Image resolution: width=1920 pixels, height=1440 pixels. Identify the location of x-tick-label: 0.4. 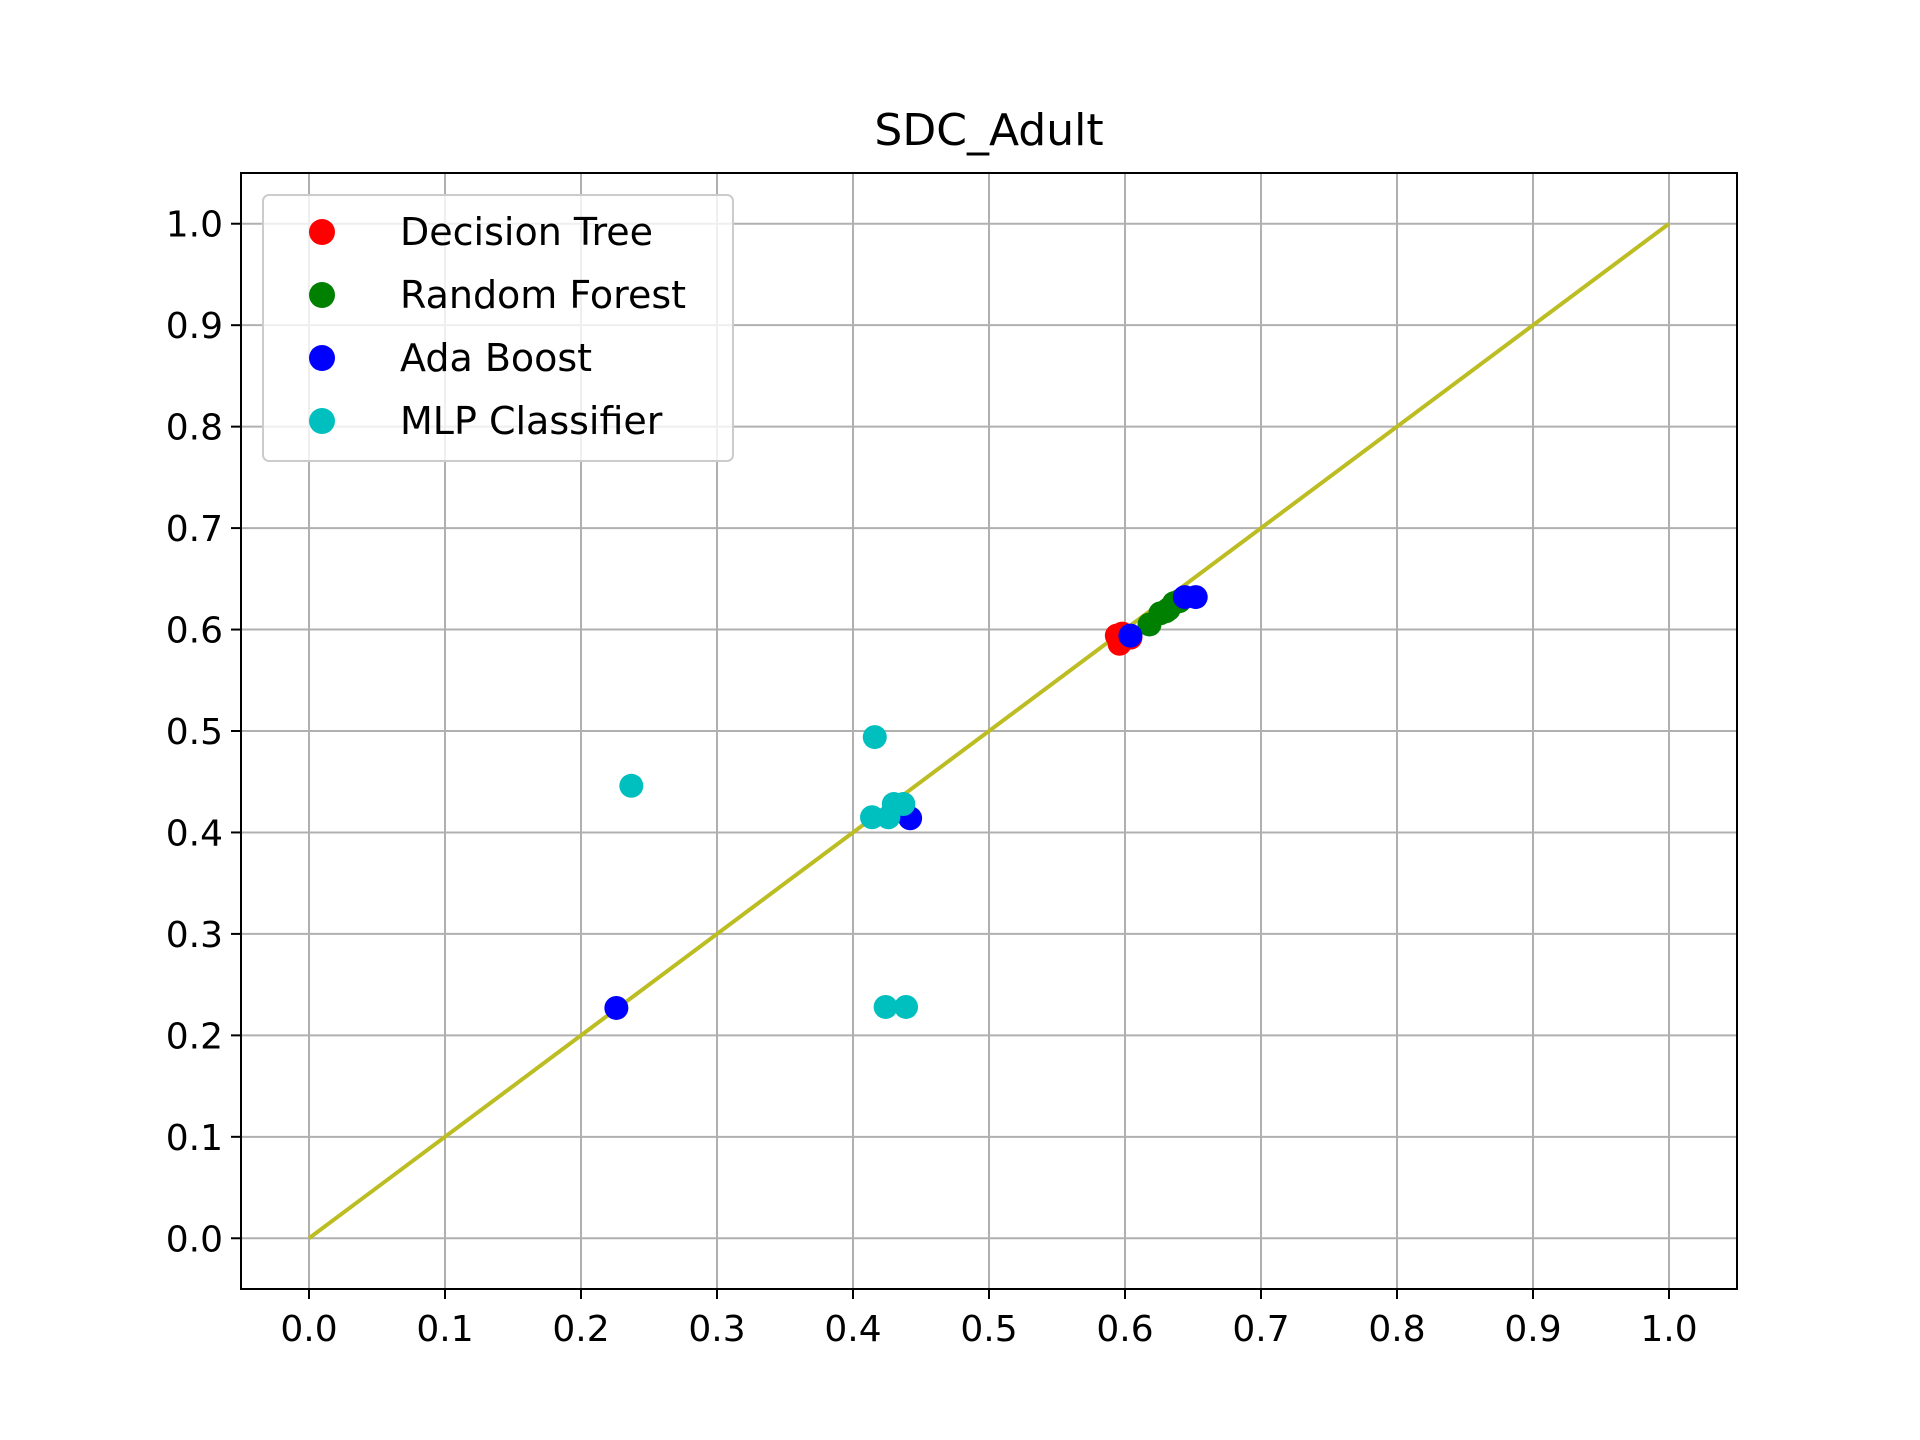
(852, 1329).